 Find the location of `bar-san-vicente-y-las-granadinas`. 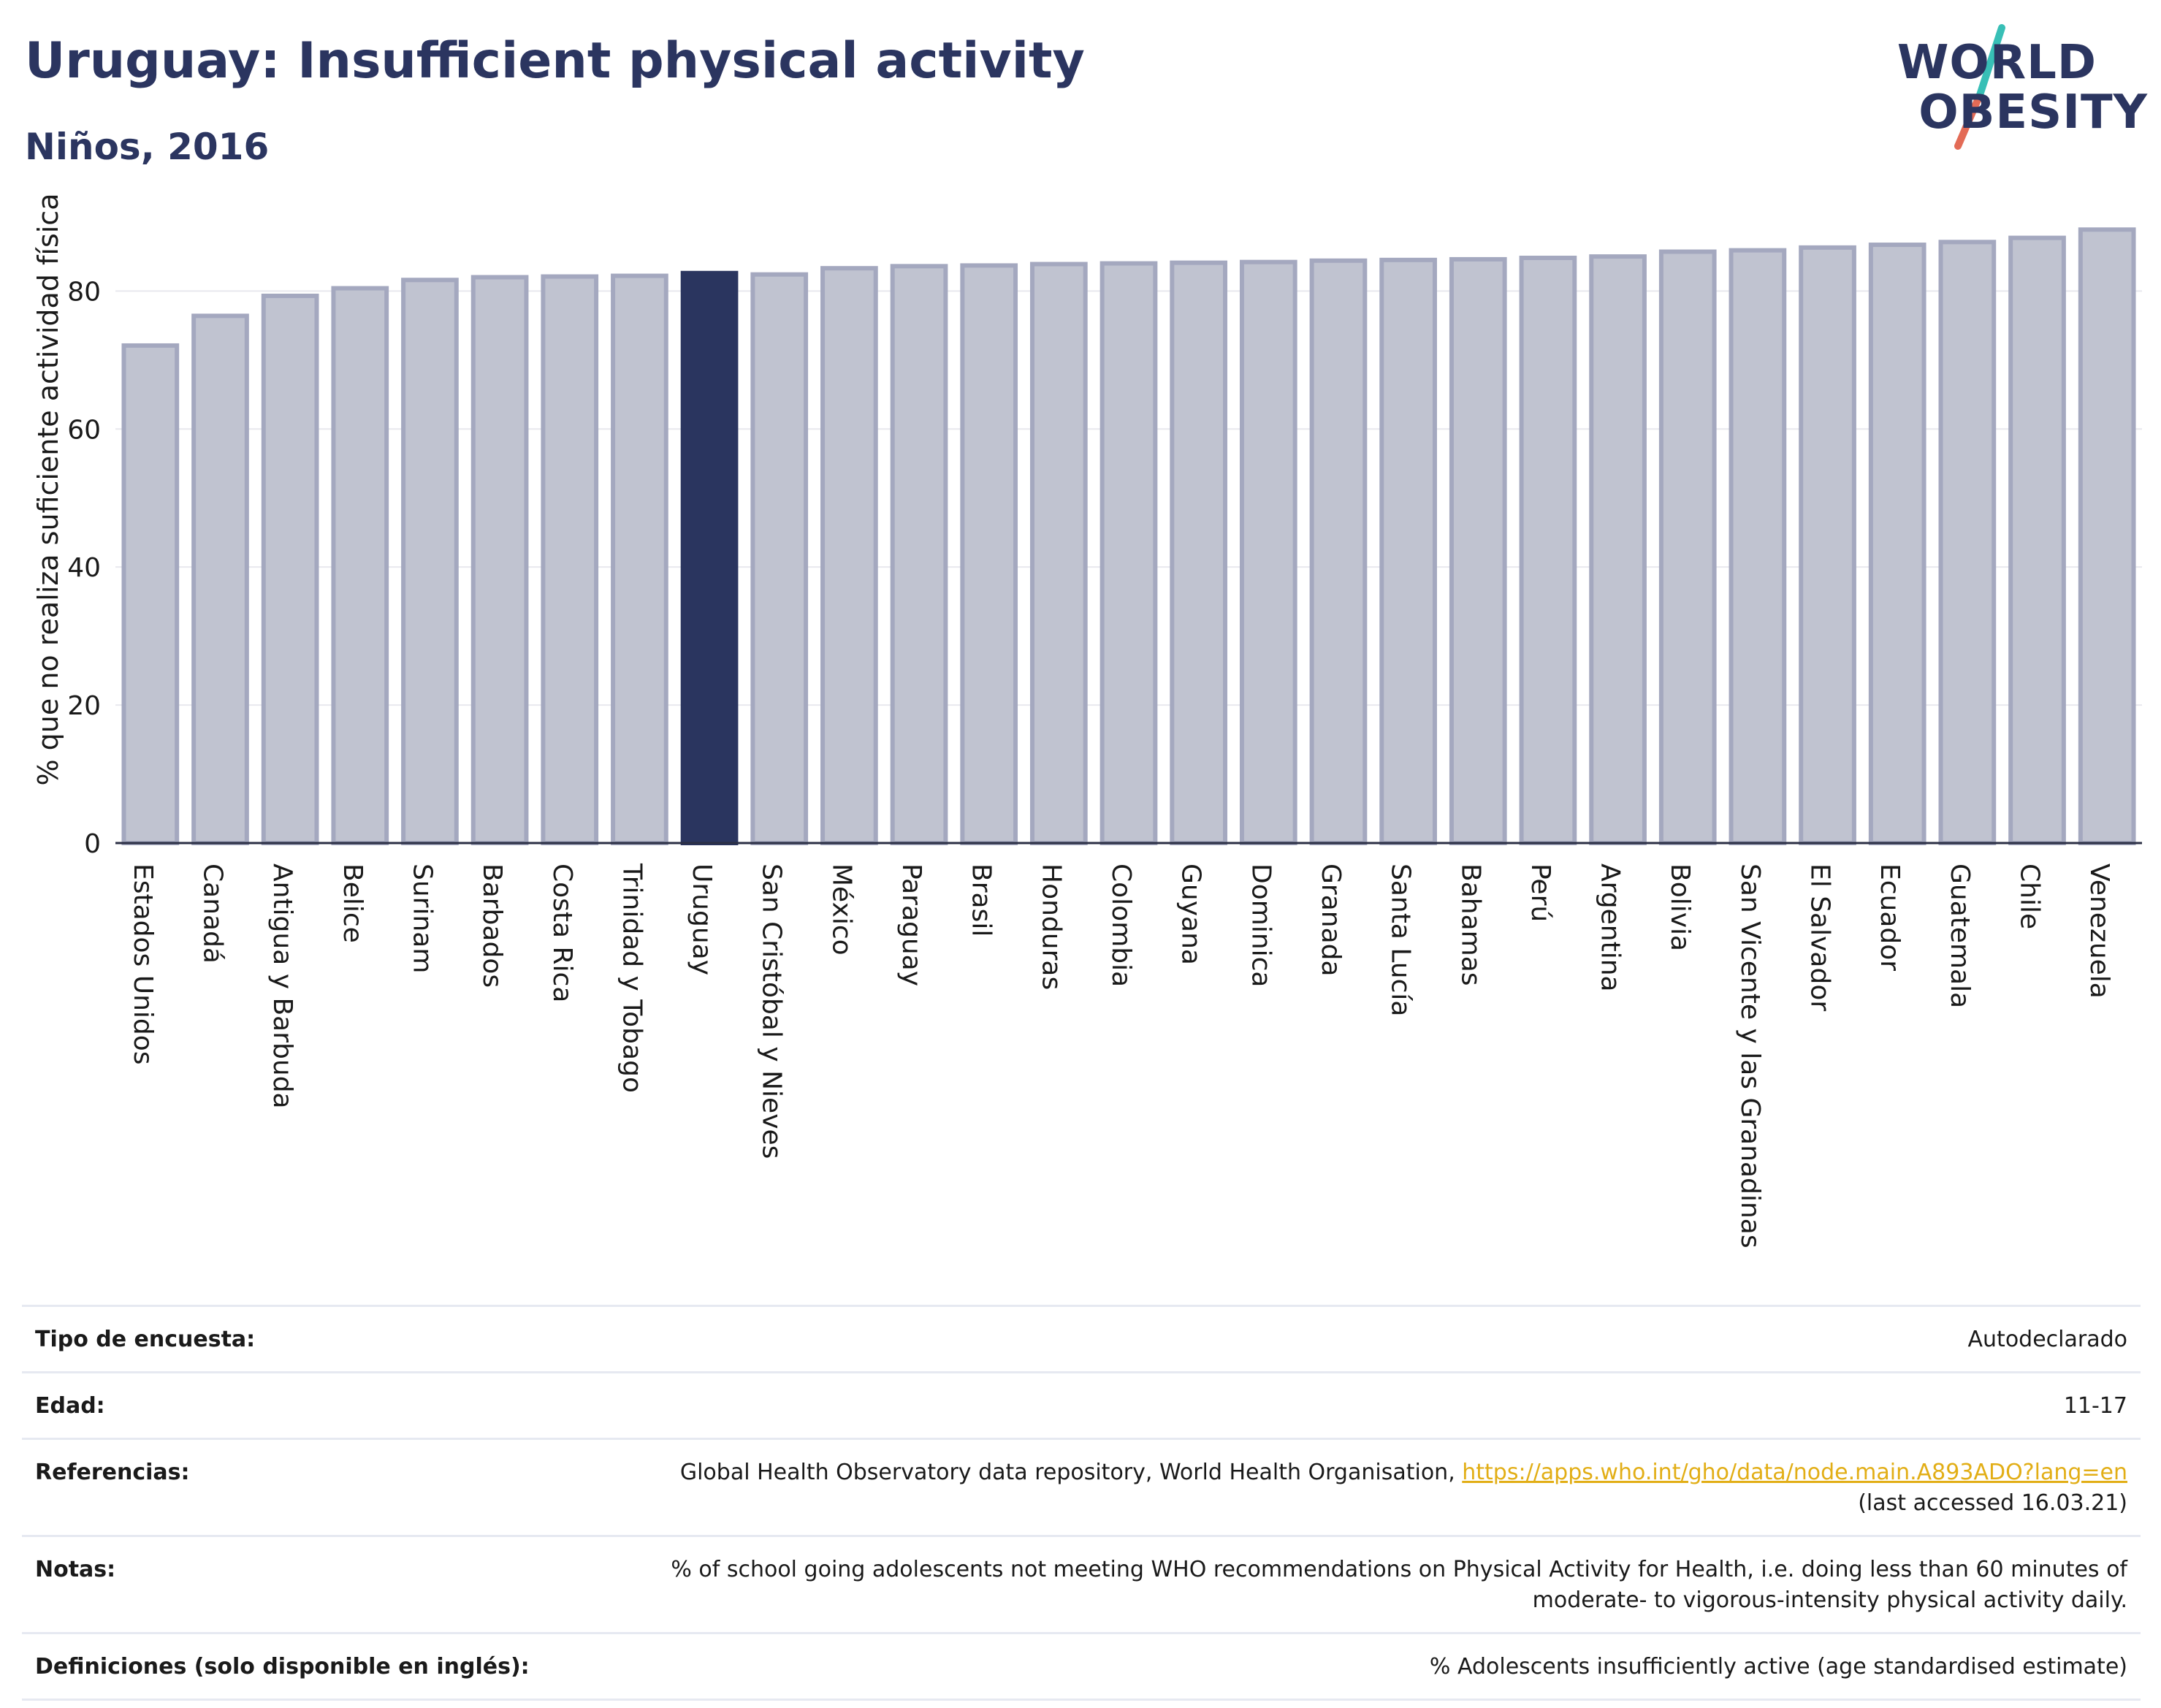

bar-san-vicente-y-las-granadinas is located at coordinates (1758, 547).